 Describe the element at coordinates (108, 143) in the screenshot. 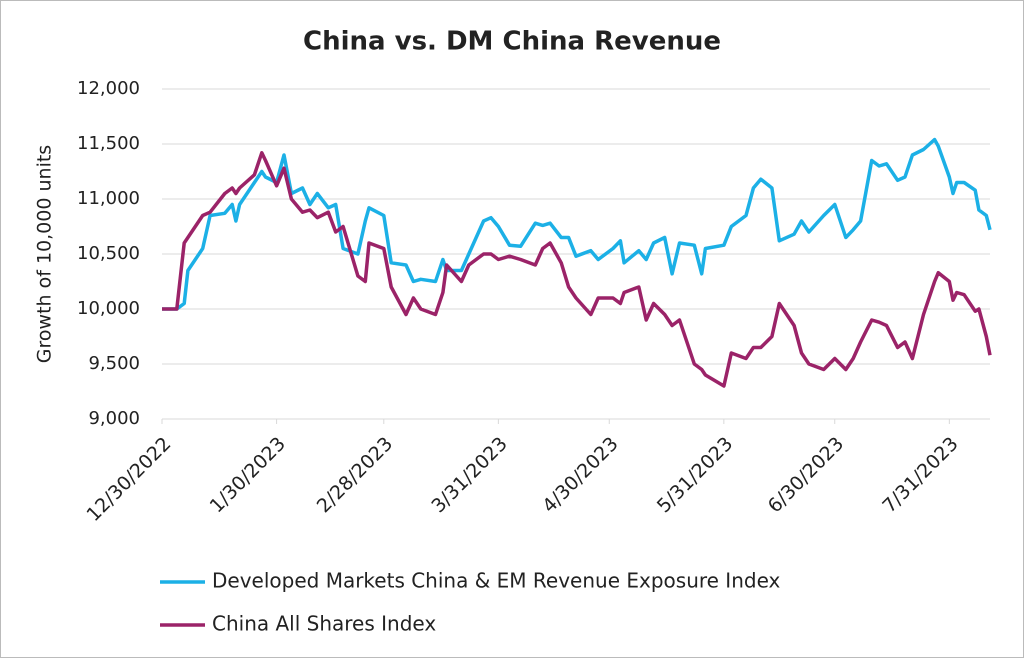

I see `y-tick-label: 11,500` at that location.